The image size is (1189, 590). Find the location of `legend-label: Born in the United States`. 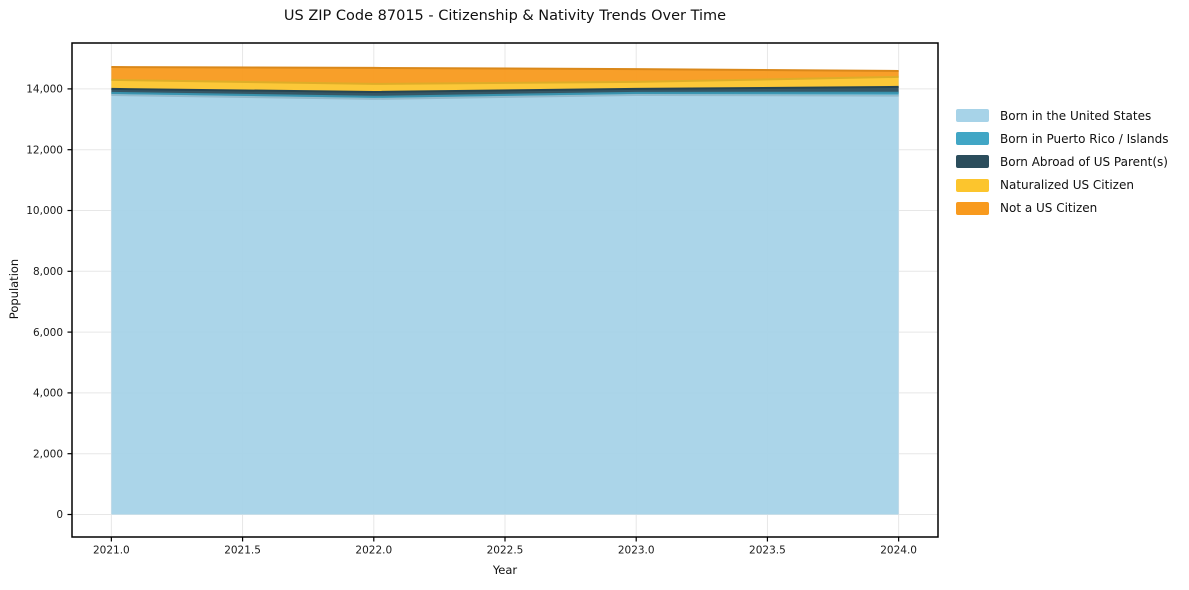

legend-label: Born in the United States is located at coordinates (1076, 115).